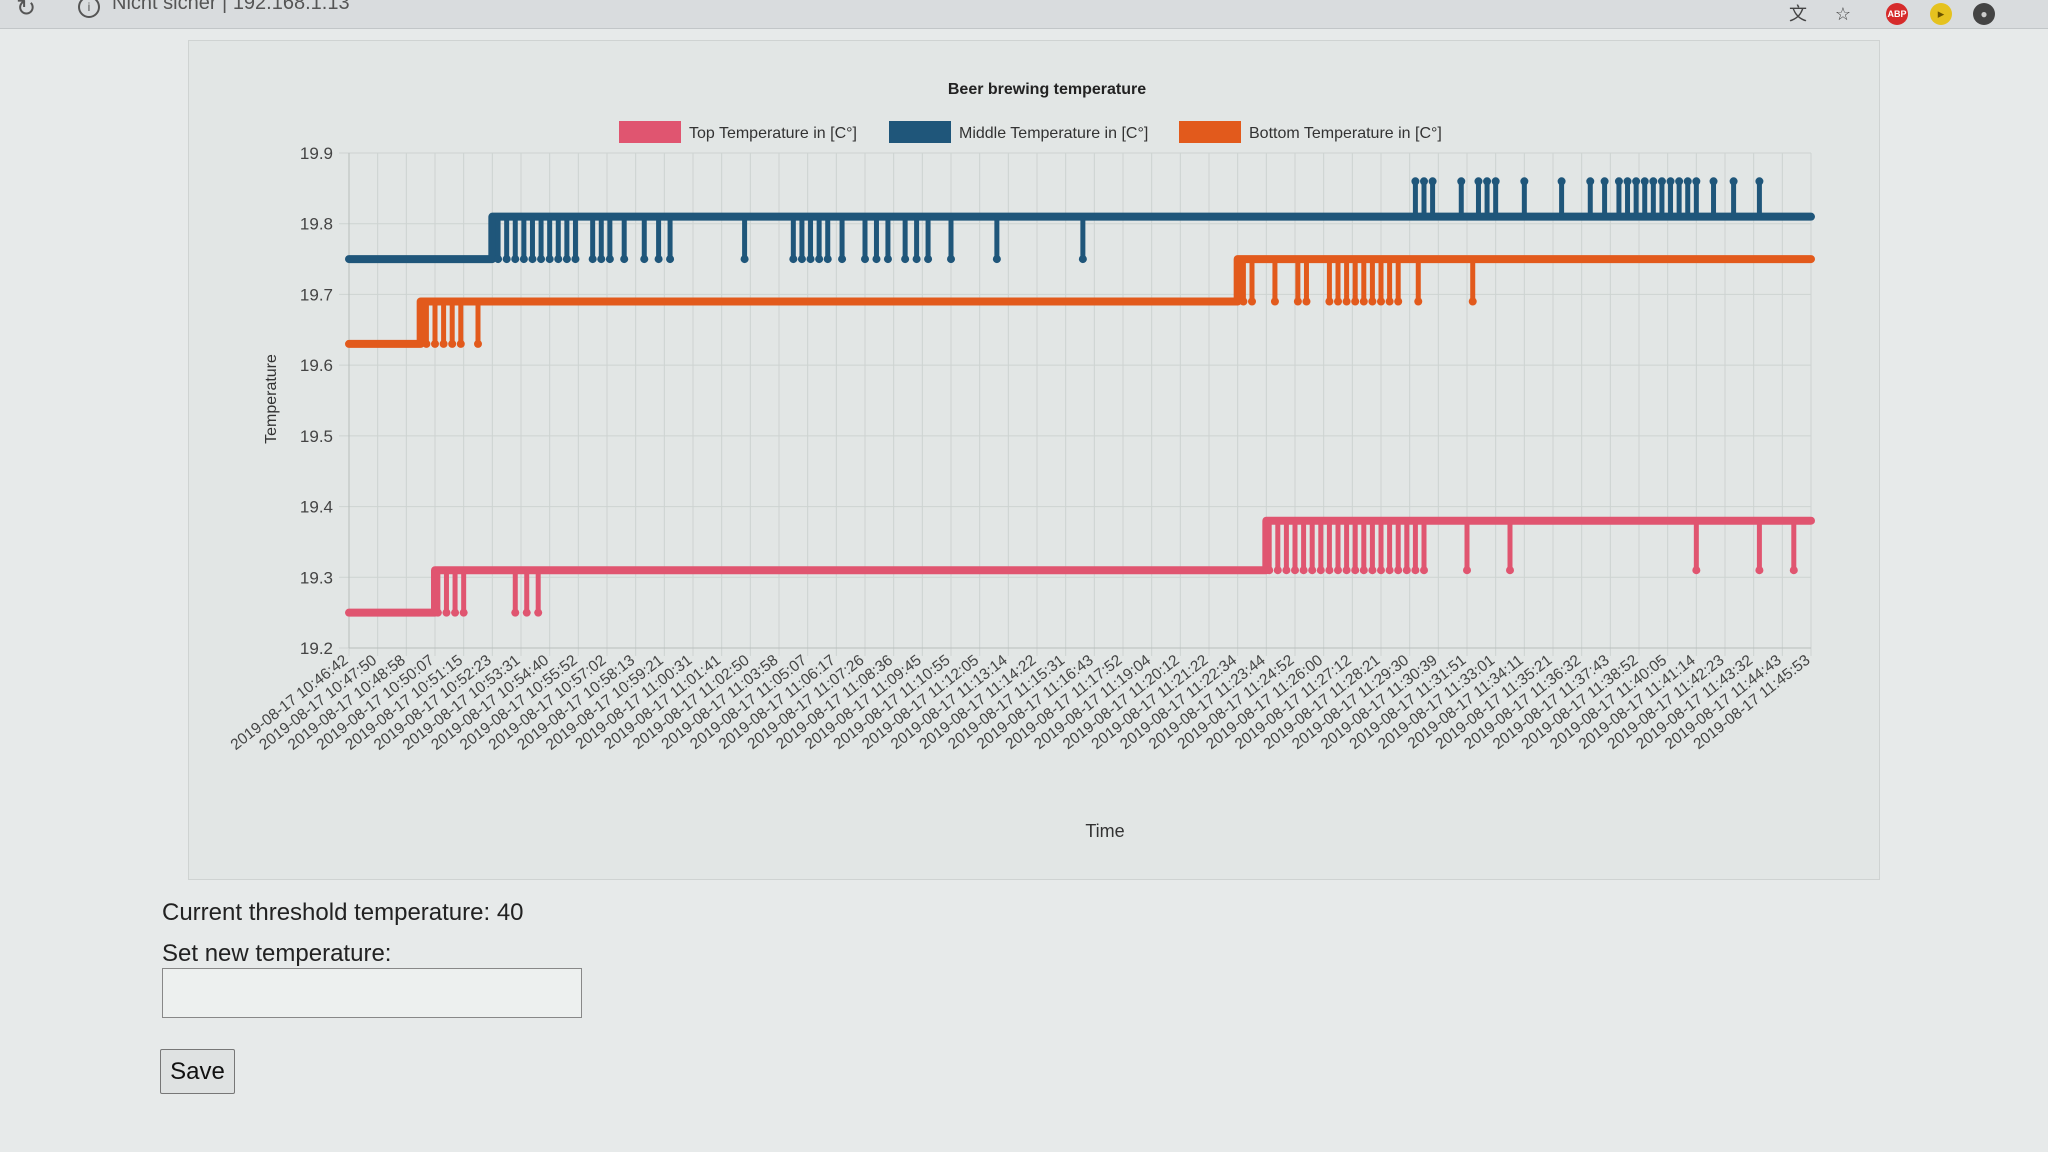 The height and width of the screenshot is (1152, 2048). Describe the element at coordinates (1053, 133) in the screenshot. I see `legend-label-middle: Middle Temperature in [C°]` at that location.